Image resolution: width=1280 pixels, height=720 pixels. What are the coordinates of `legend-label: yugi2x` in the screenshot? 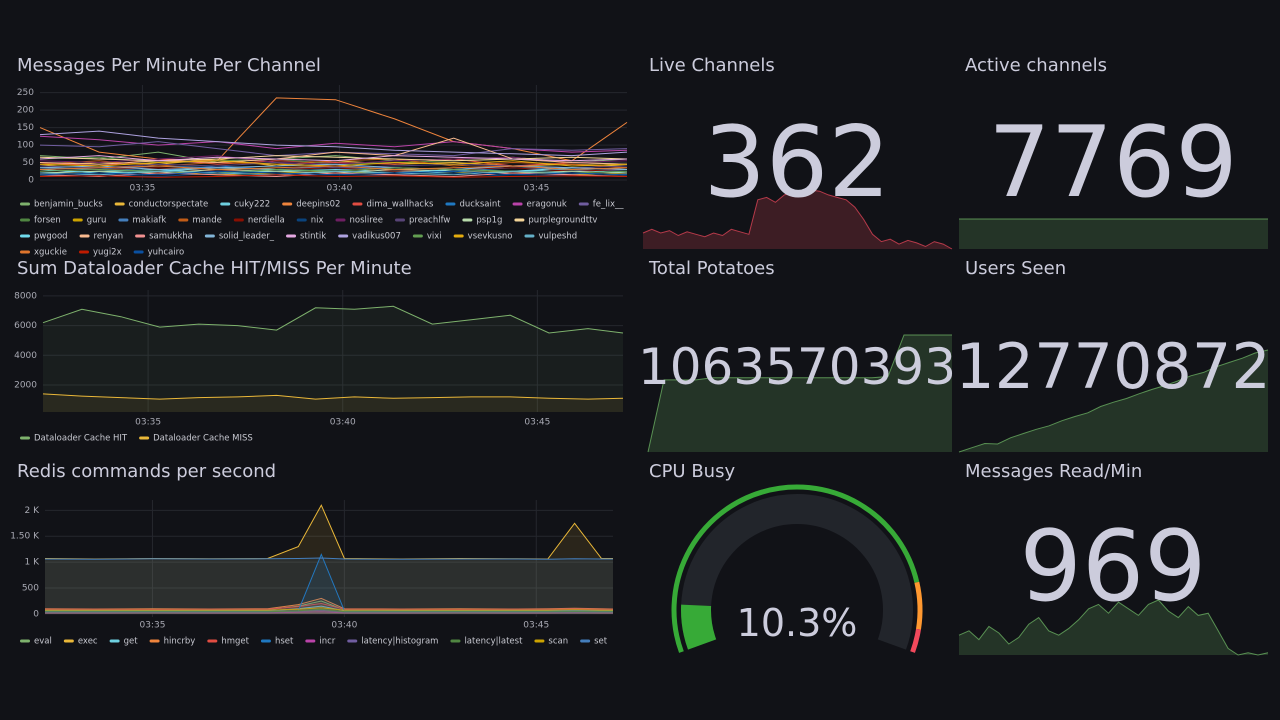 It's located at (107, 253).